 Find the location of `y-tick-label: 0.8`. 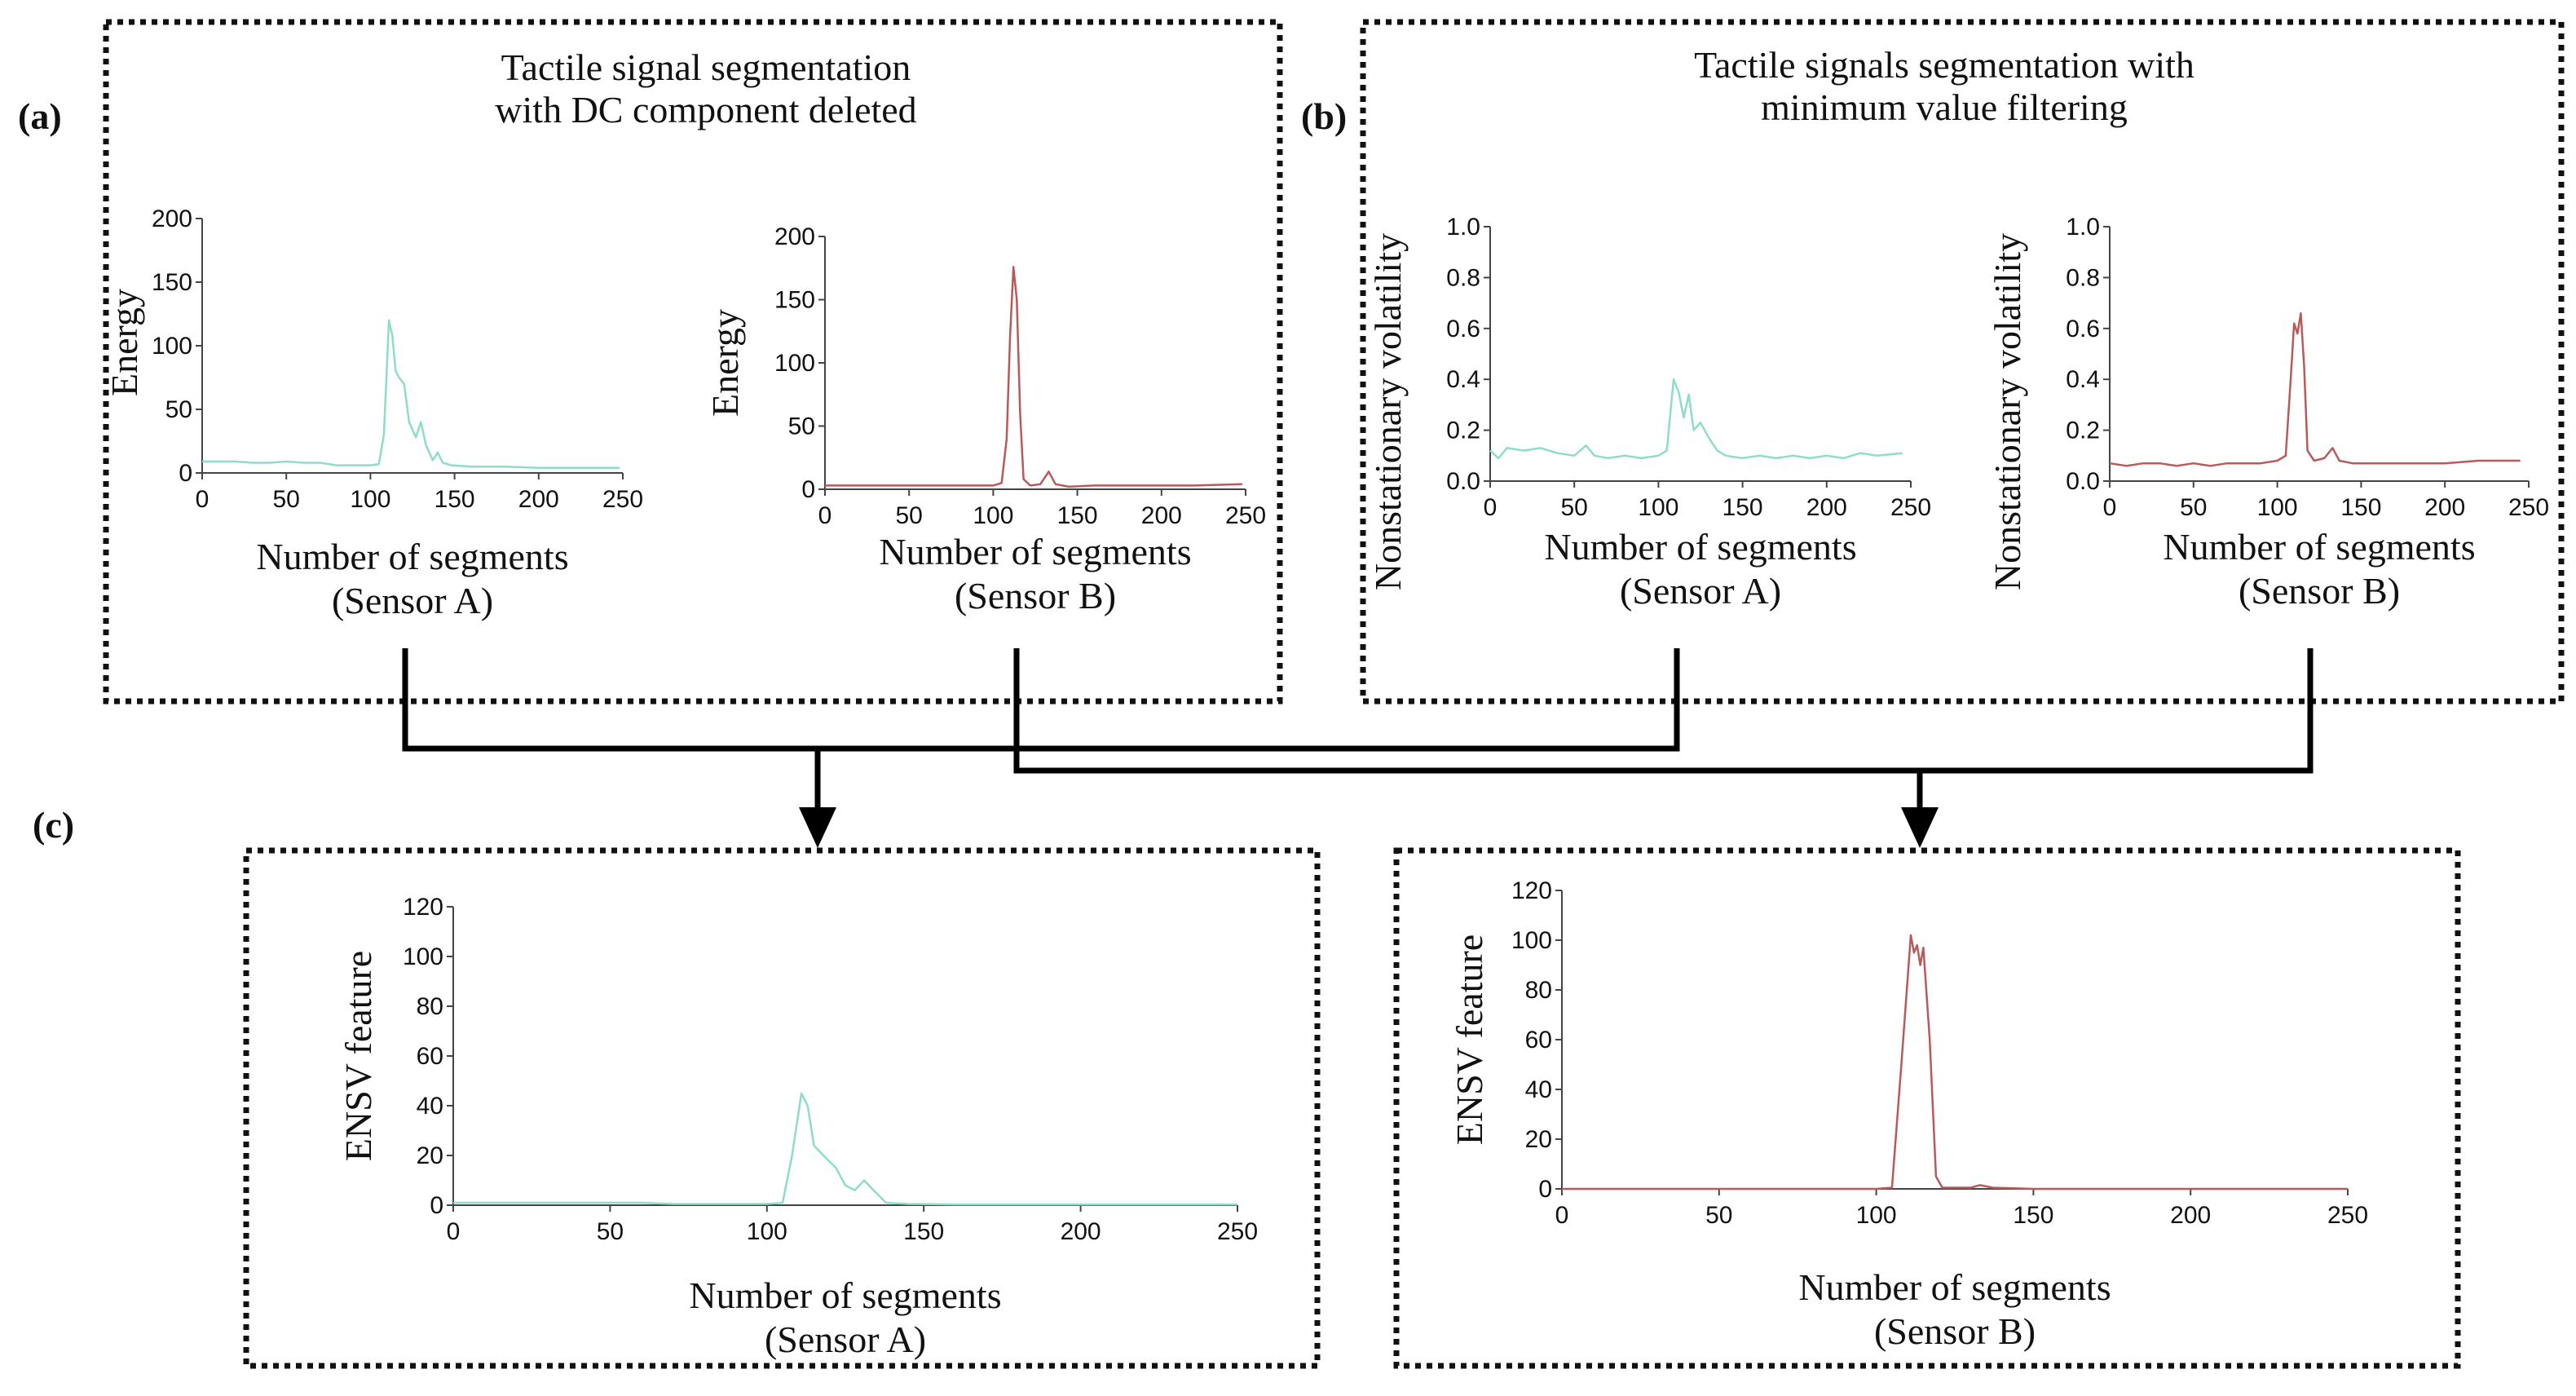

y-tick-label: 0.8 is located at coordinates (1463, 277).